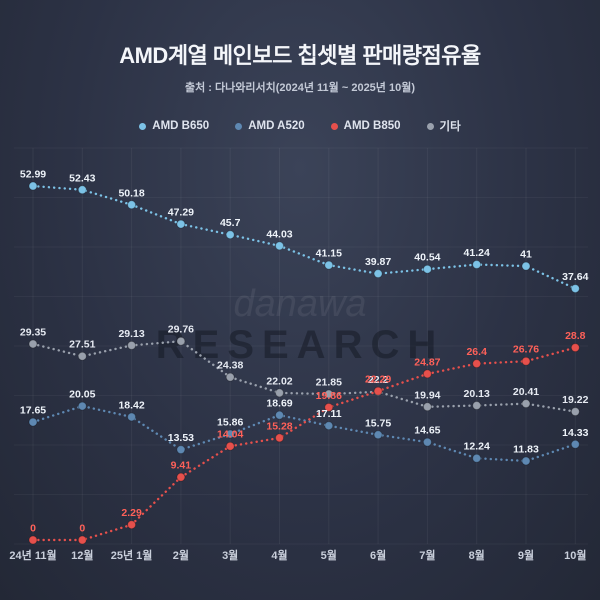 This screenshot has width=600, height=600. Describe the element at coordinates (132, 555) in the screenshot. I see `x-axis-label: 25년 1월` at that location.